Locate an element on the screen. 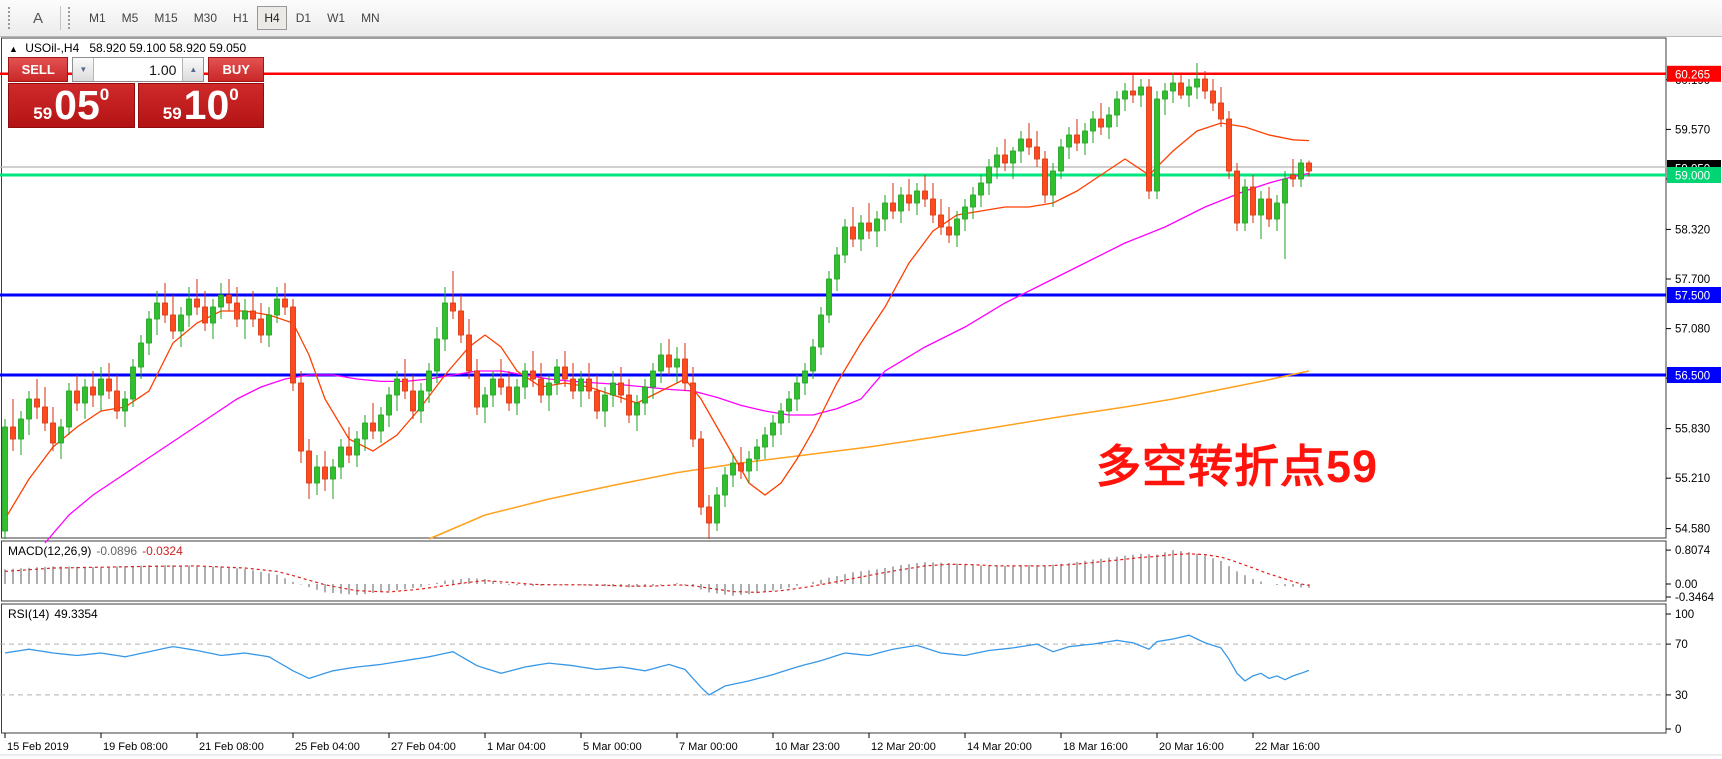 The height and width of the screenshot is (759, 1722). svg-text: 14 Mar 20:00 is located at coordinates (999, 747).